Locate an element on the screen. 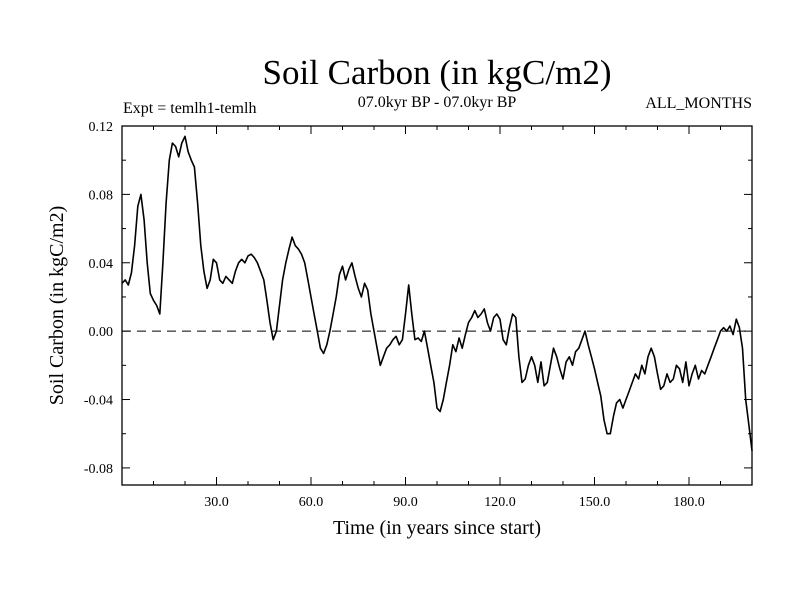 This screenshot has height=600, width=800. y-axis-label: Soil Carbon (in kgC/m2) is located at coordinates (57, 305).